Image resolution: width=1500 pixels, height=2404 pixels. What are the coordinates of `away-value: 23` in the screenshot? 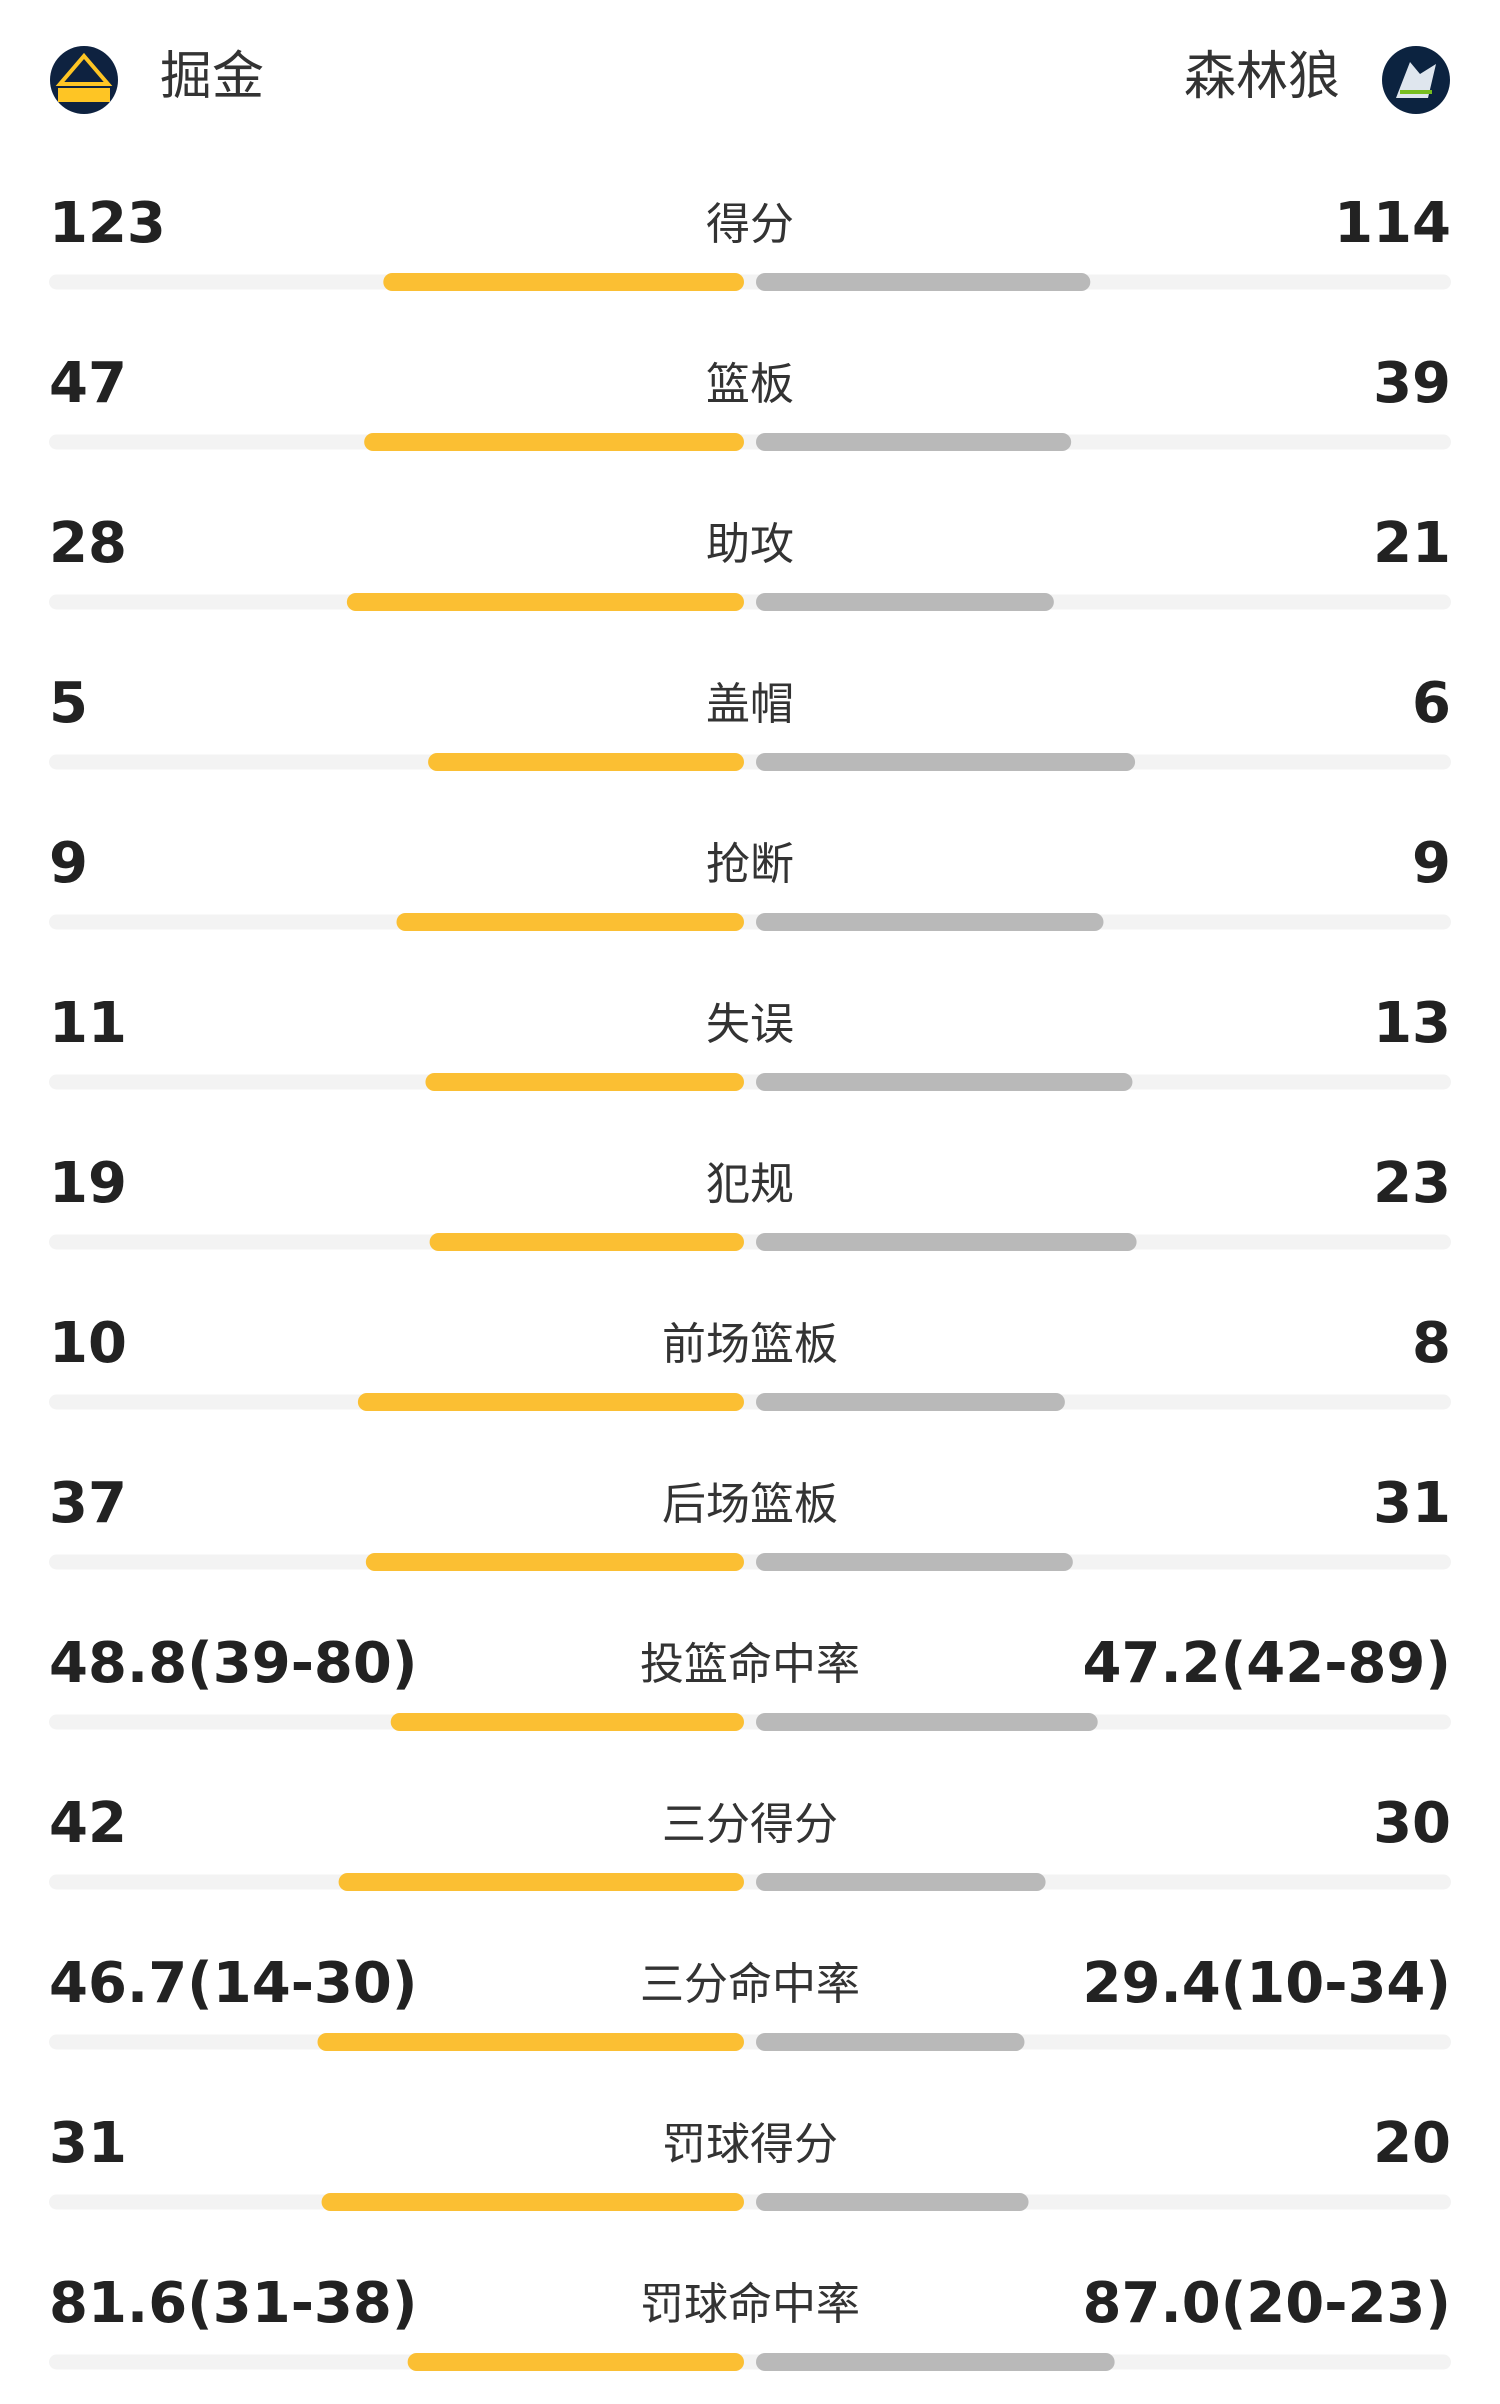 It's located at (1412, 1183).